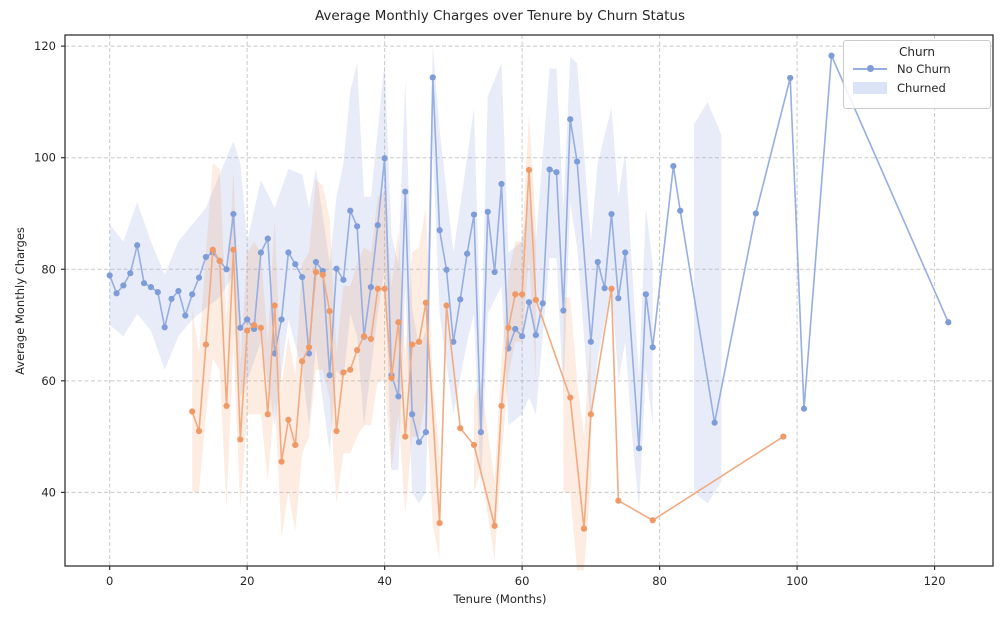 Image resolution: width=1000 pixels, height=621 pixels. I want to click on y-tick-label: 100, so click(45, 158).